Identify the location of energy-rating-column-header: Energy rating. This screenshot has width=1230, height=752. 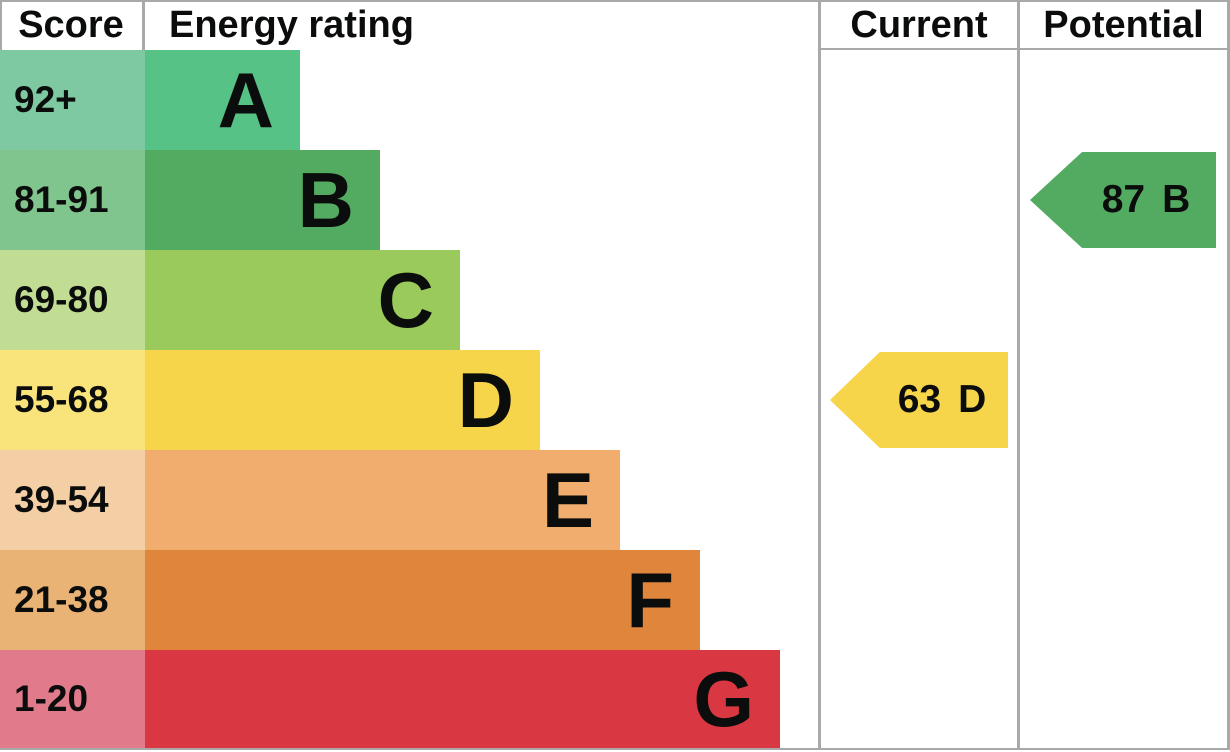
(492, 25).